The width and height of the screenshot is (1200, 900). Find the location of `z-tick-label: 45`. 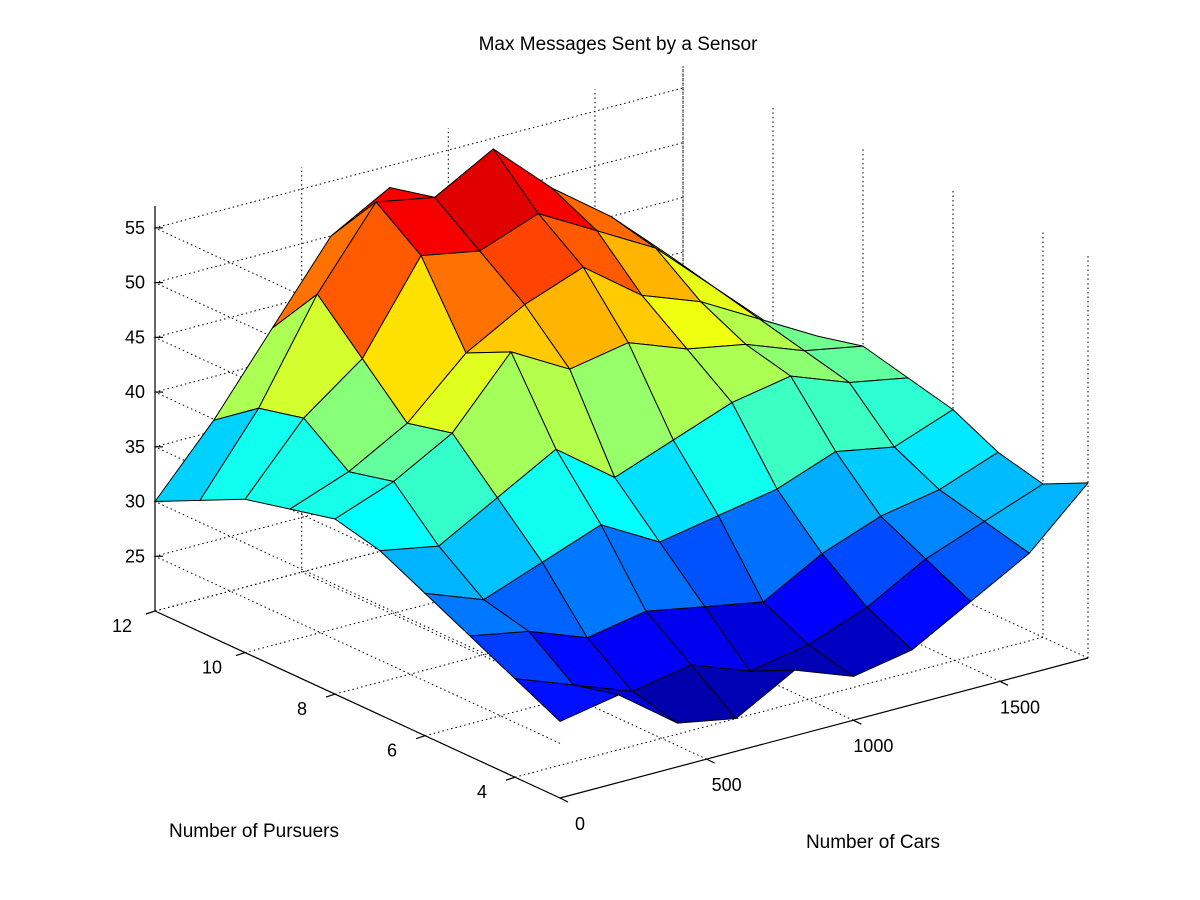

z-tick-label: 45 is located at coordinates (135, 337).